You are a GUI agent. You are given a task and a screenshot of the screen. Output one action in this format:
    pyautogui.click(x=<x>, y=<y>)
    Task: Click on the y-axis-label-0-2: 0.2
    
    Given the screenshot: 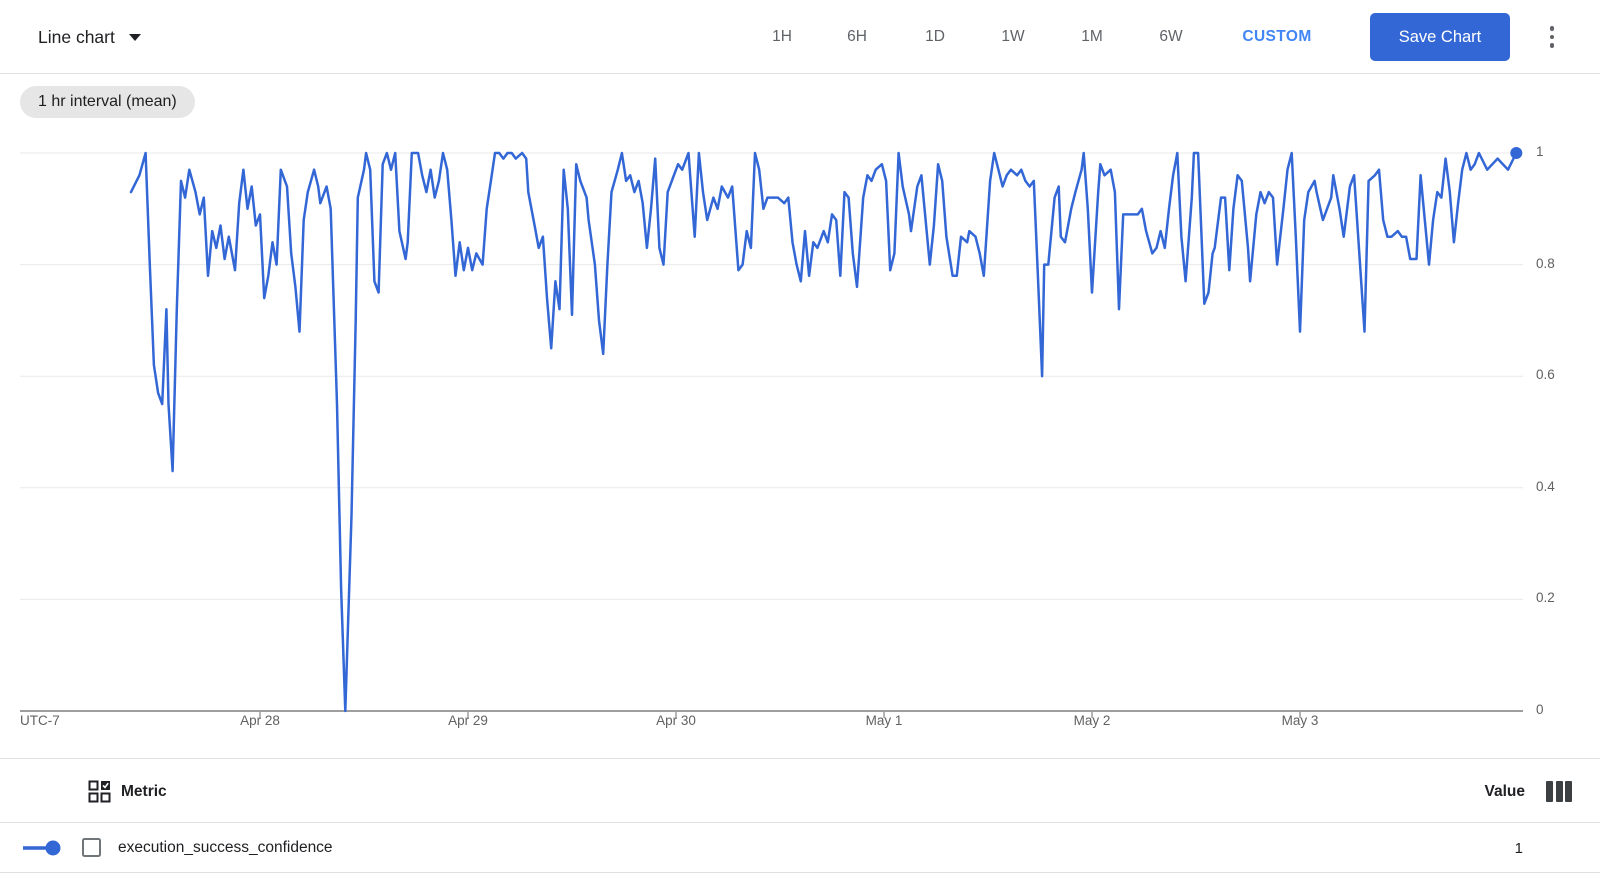 What is the action you would take?
    pyautogui.click(x=1545, y=598)
    